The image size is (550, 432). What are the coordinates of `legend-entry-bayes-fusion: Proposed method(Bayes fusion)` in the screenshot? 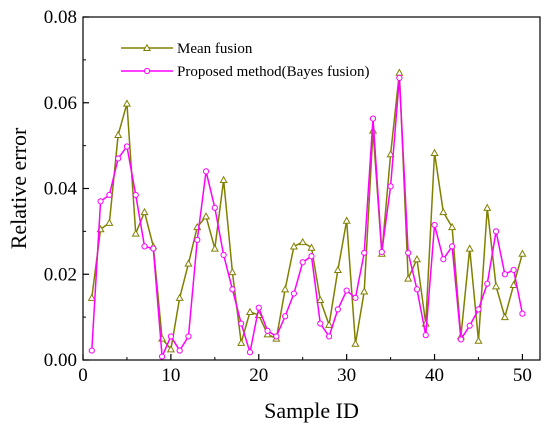 It's located at (245, 72).